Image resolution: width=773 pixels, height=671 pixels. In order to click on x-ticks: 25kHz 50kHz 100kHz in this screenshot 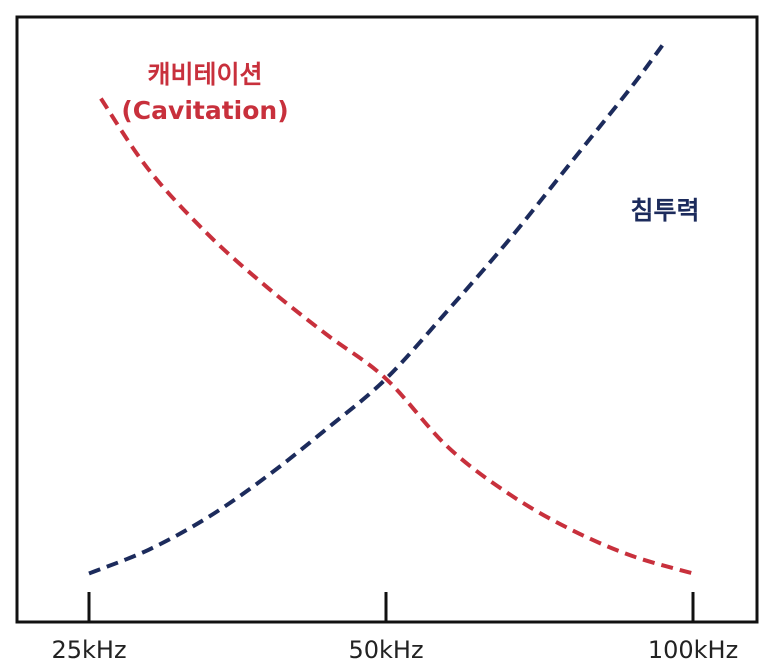, I will do `click(394, 628)`.